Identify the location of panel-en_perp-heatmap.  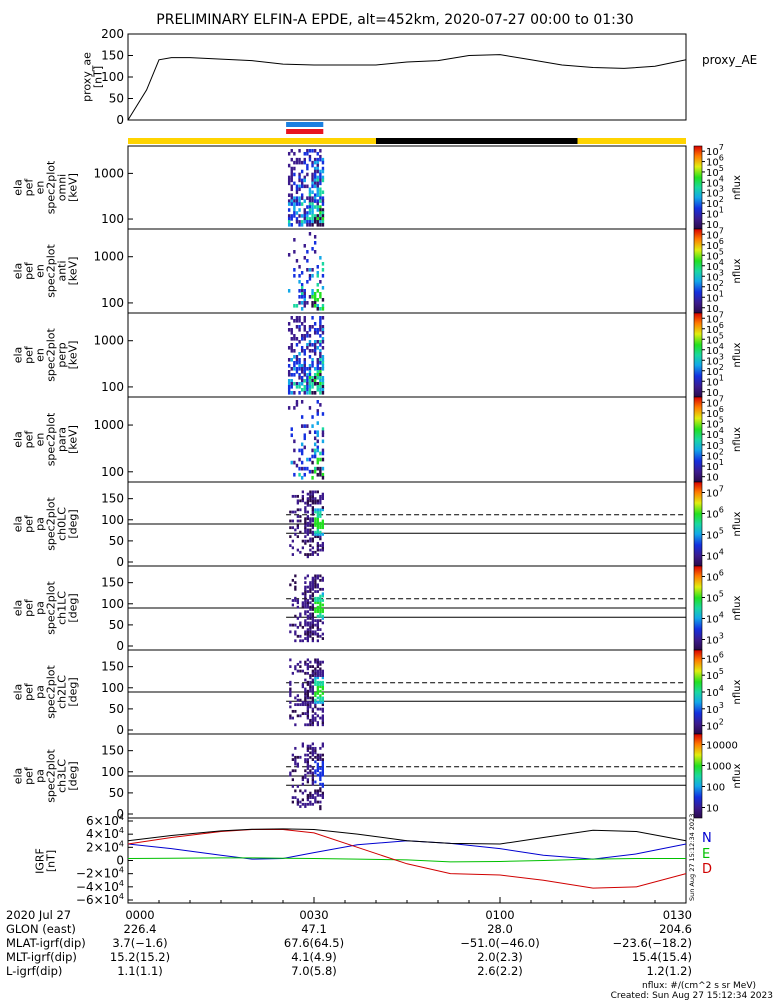
(306, 355).